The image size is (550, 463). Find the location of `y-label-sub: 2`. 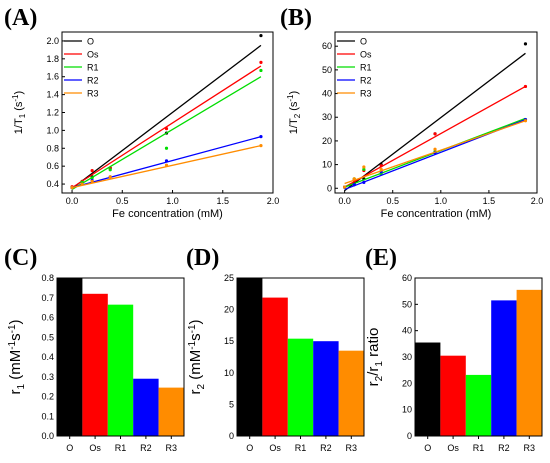

y-label-sub: 2 is located at coordinates (201, 387).